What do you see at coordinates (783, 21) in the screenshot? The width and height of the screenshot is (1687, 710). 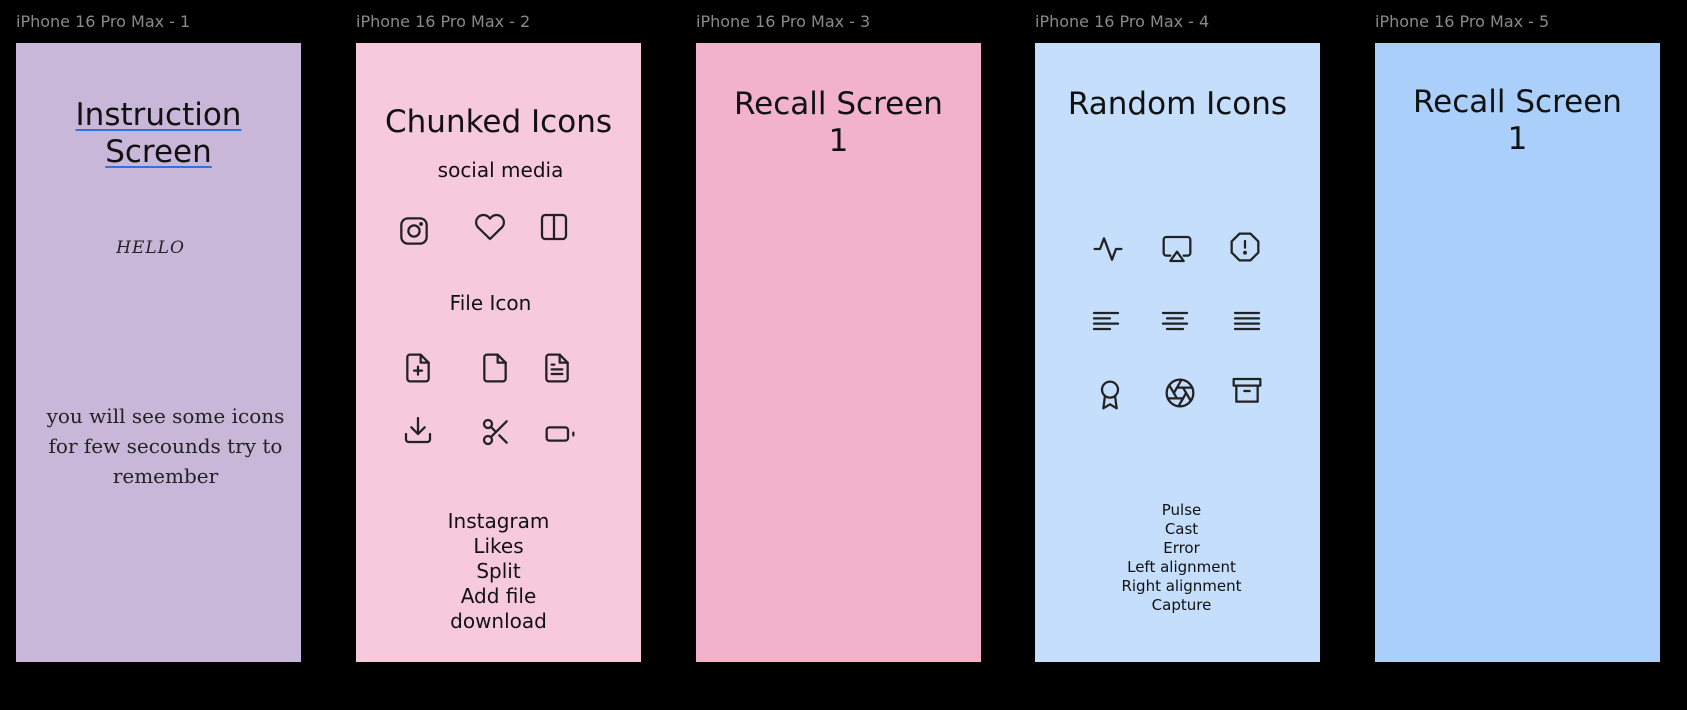 I see `frame-label-3: iPhone 16 Pro Max - 3` at bounding box center [783, 21].